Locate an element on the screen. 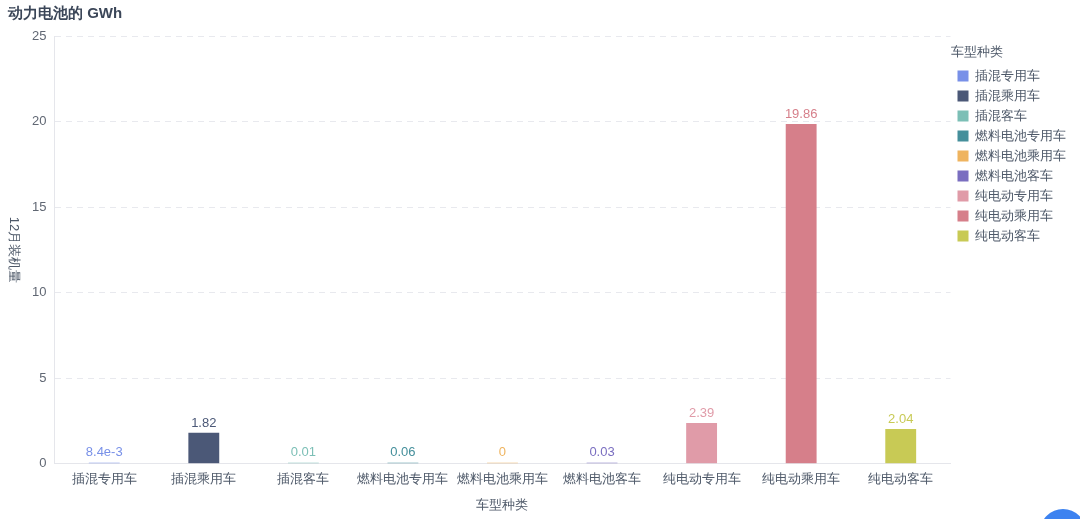 The width and height of the screenshot is (1080, 519). legend-title: 车型种类 is located at coordinates (976, 52).